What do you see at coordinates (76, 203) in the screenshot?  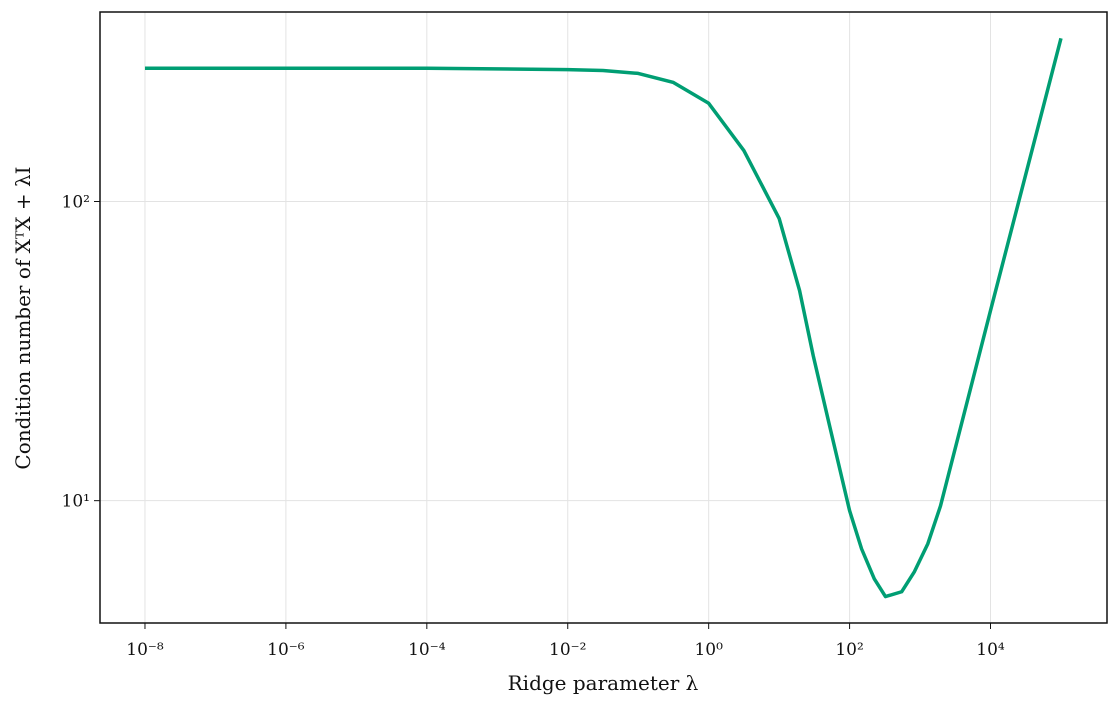 I see `y-tick-label: 10²` at bounding box center [76, 203].